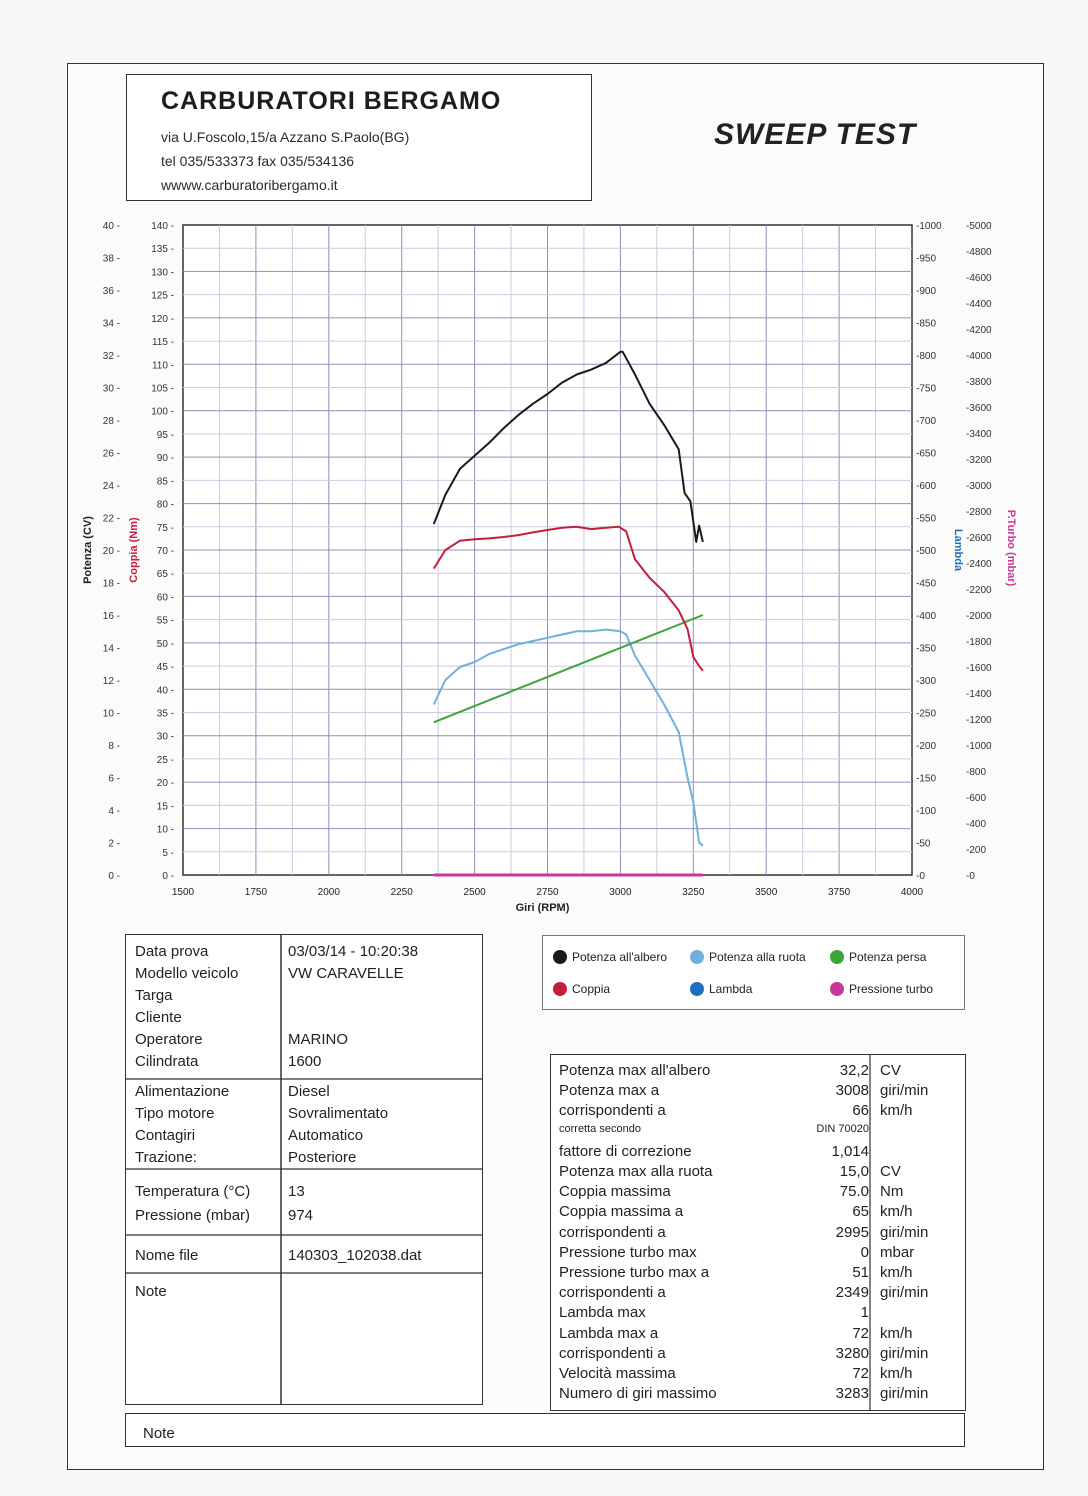 The width and height of the screenshot is (1088, 1496). Describe the element at coordinates (854, 1192) in the screenshot. I see `result-value: 75.0` at that location.